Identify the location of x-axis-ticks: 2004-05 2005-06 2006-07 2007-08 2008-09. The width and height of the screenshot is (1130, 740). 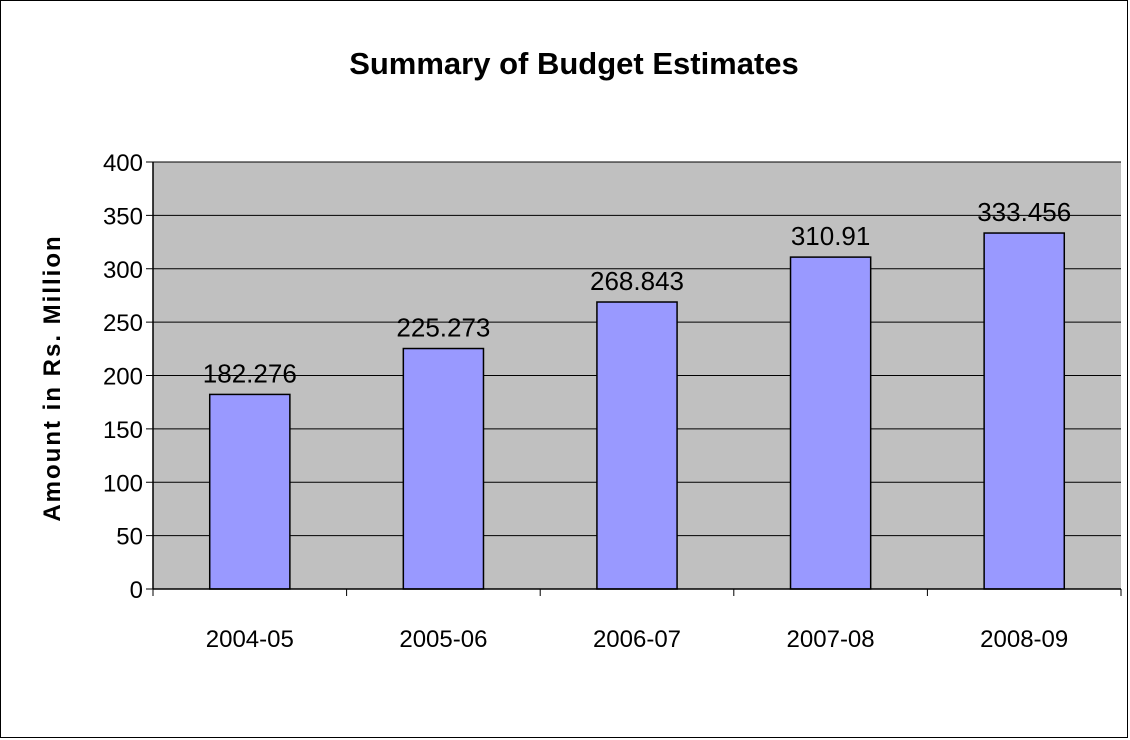
(637, 621).